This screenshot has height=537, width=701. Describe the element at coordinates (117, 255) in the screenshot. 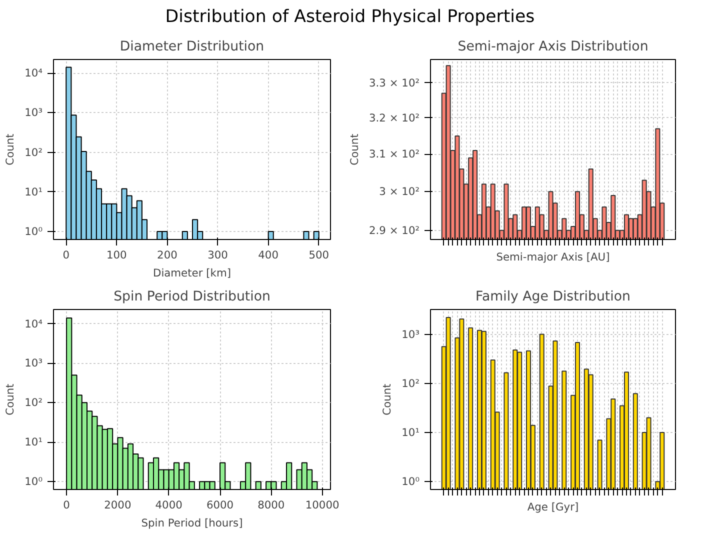

I see `x-tick-label: 100` at that location.